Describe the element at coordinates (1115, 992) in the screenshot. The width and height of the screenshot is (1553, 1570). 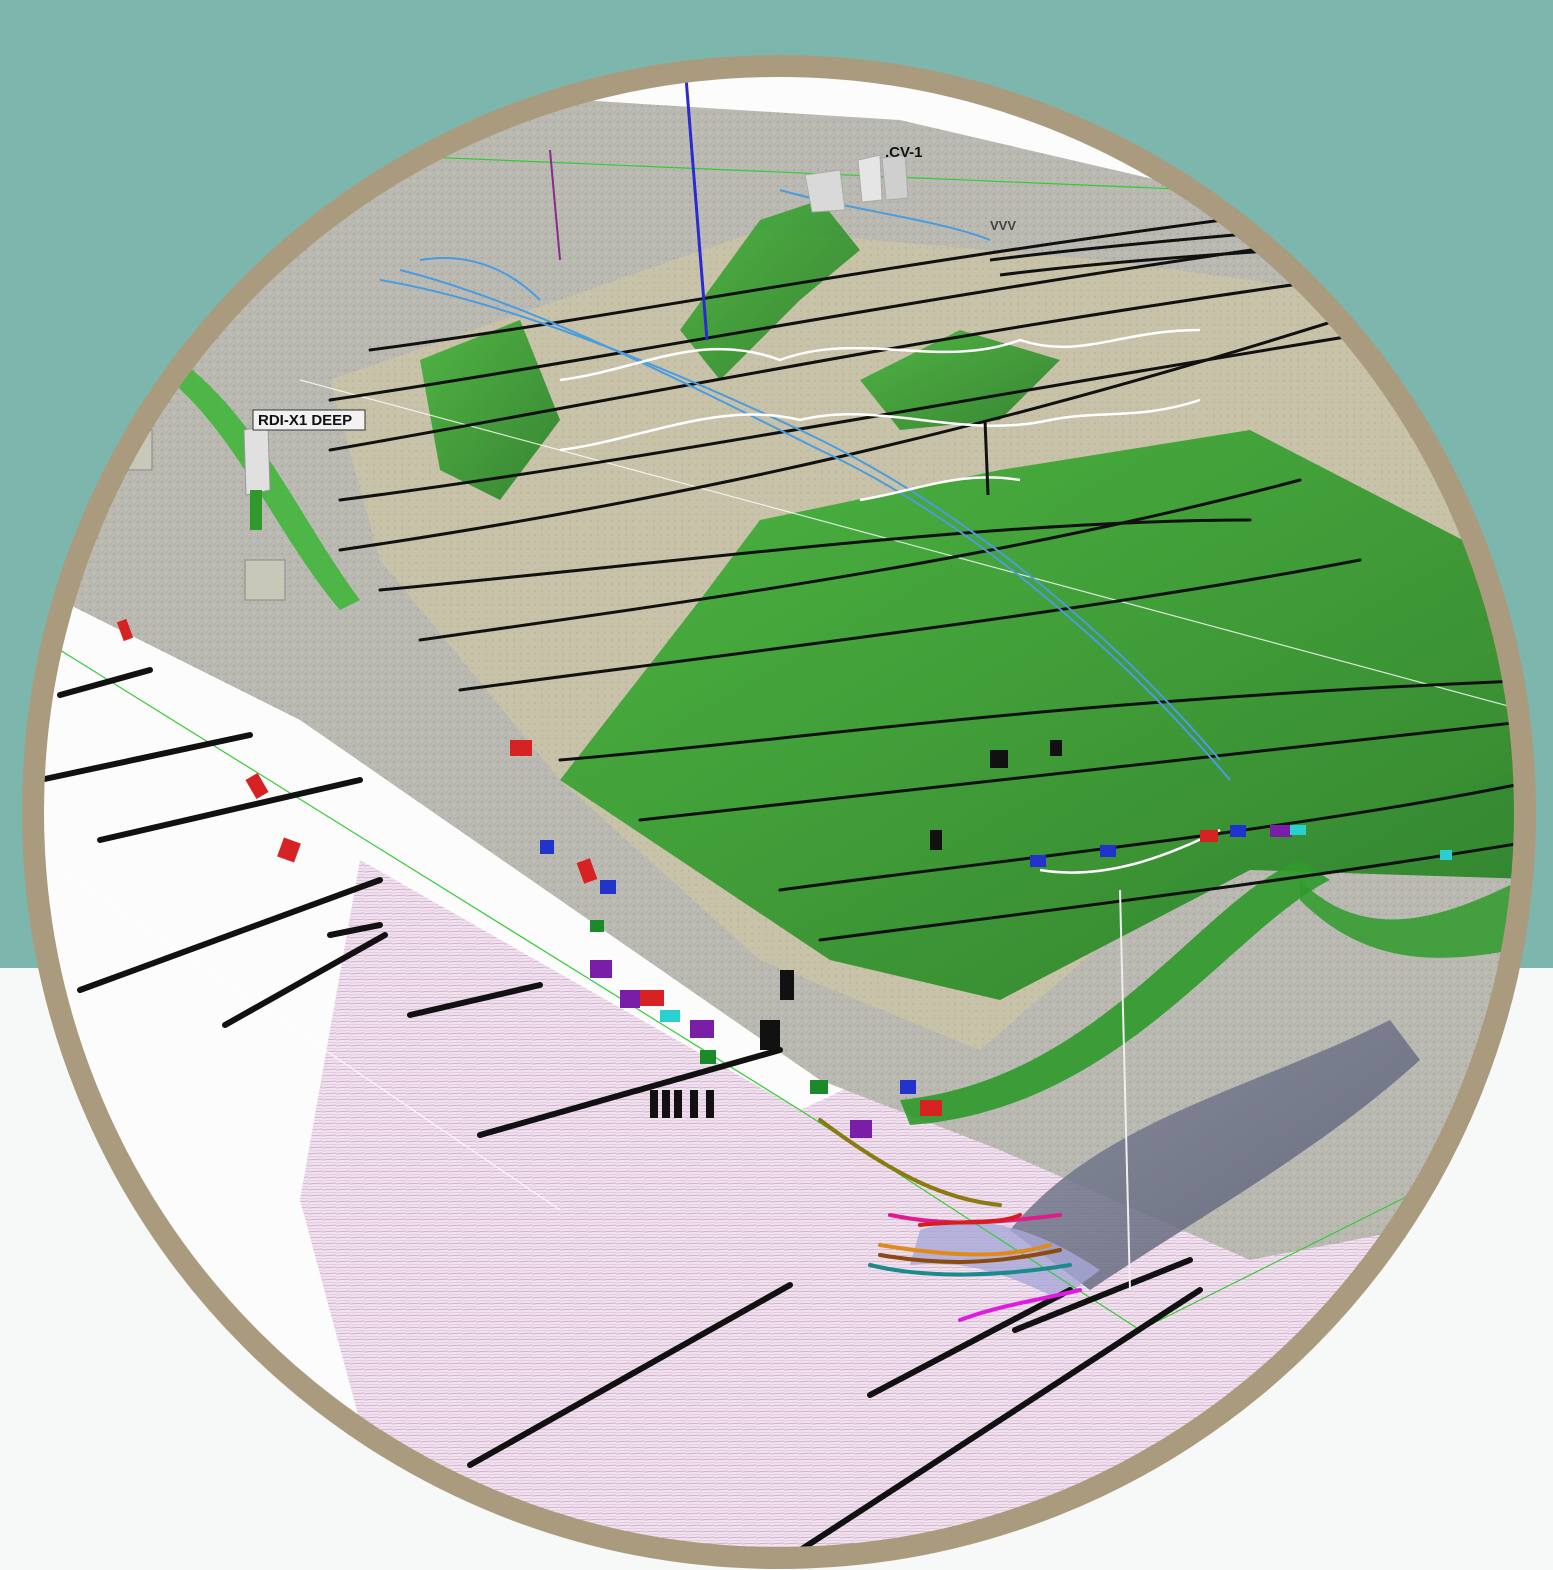
I see `green-horizon-ribbon` at that location.